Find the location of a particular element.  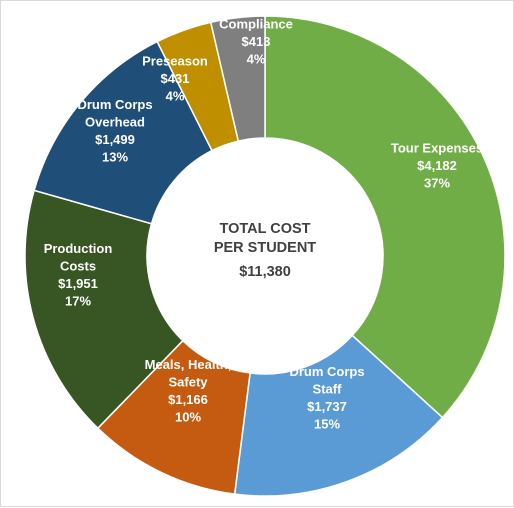

center-line-2: PER STUDENT is located at coordinates (265, 248).